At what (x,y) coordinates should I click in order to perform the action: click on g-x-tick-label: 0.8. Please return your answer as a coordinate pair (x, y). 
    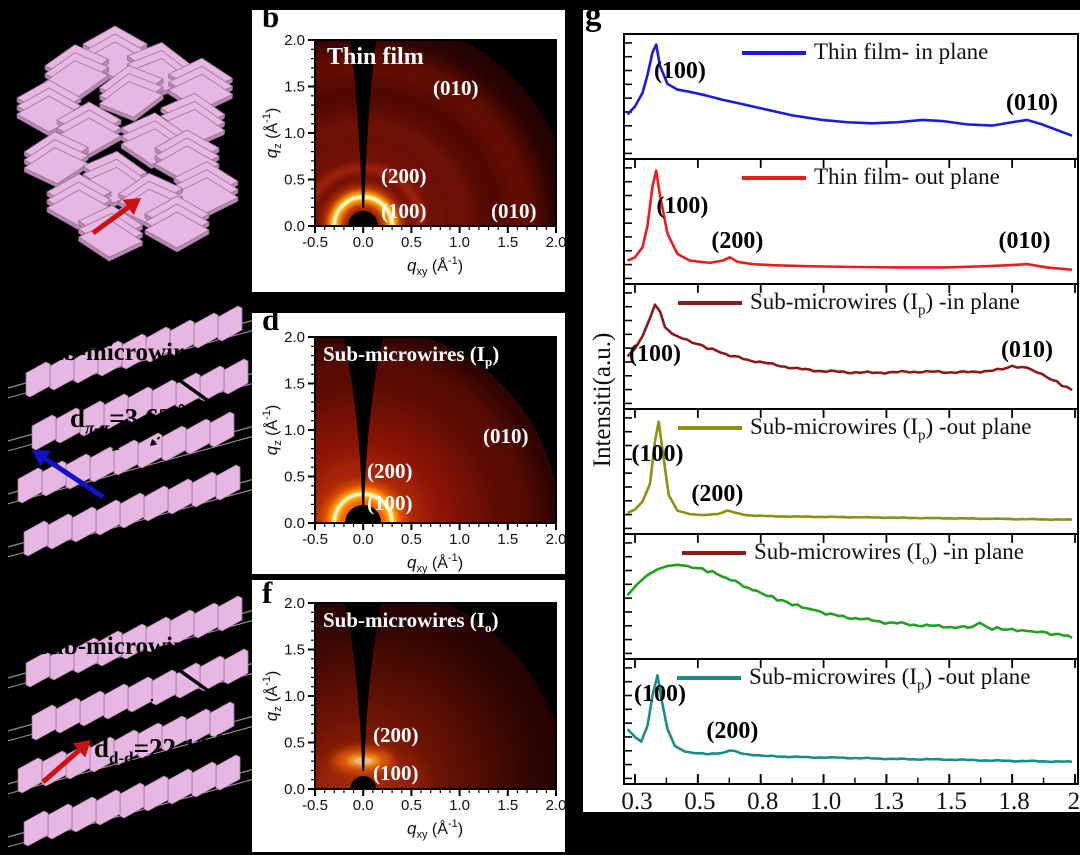
    Looking at the image, I should click on (763, 800).